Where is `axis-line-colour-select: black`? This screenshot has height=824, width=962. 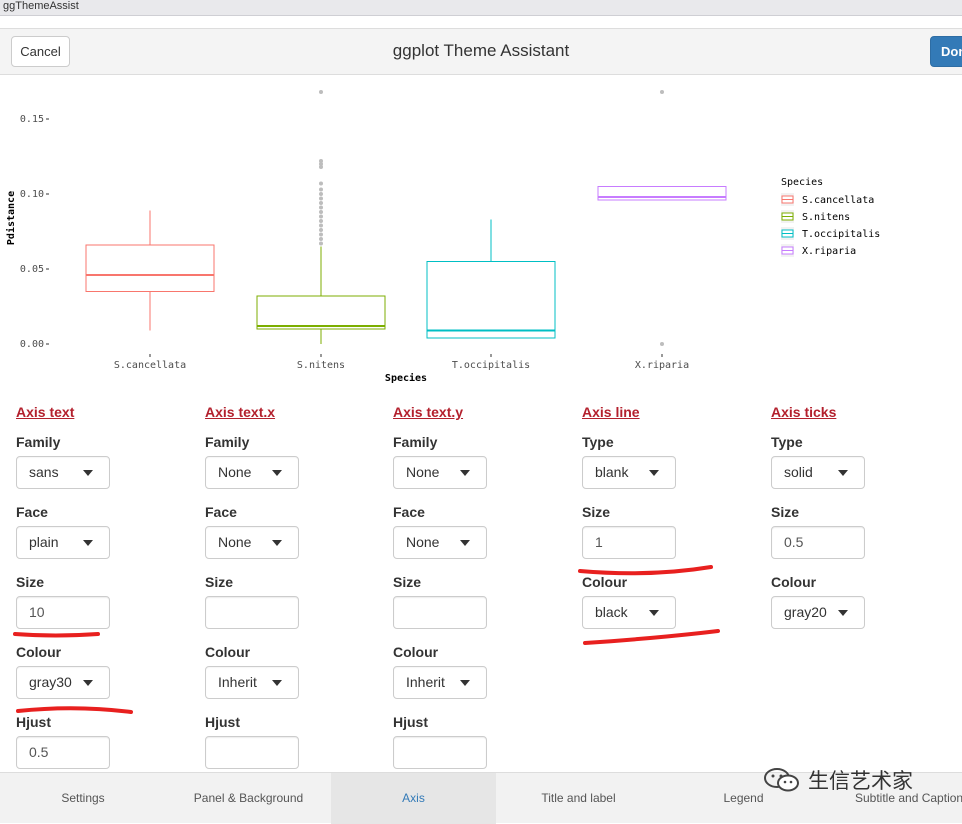 axis-line-colour-select: black is located at coordinates (629, 612).